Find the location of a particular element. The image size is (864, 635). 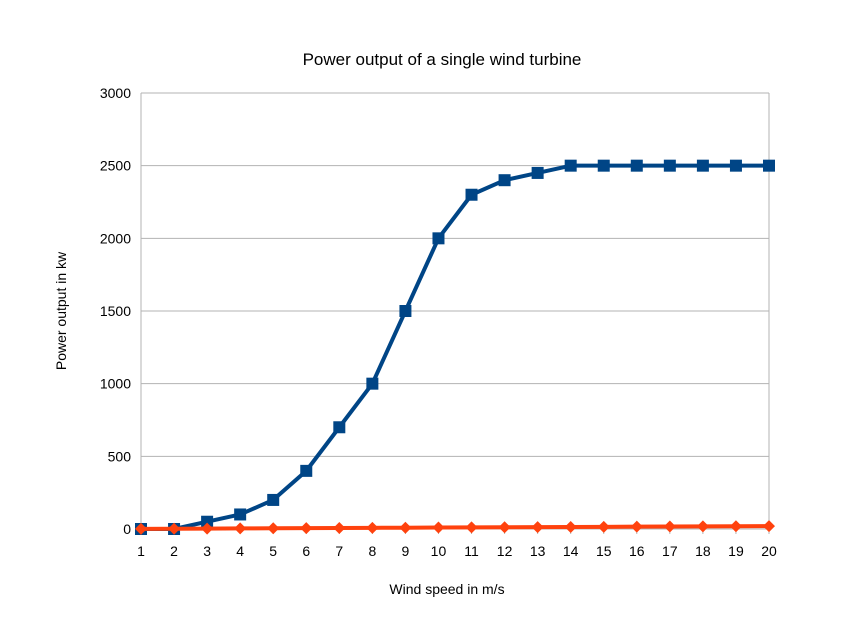

y-tick-label: 0 is located at coordinates (127, 529).